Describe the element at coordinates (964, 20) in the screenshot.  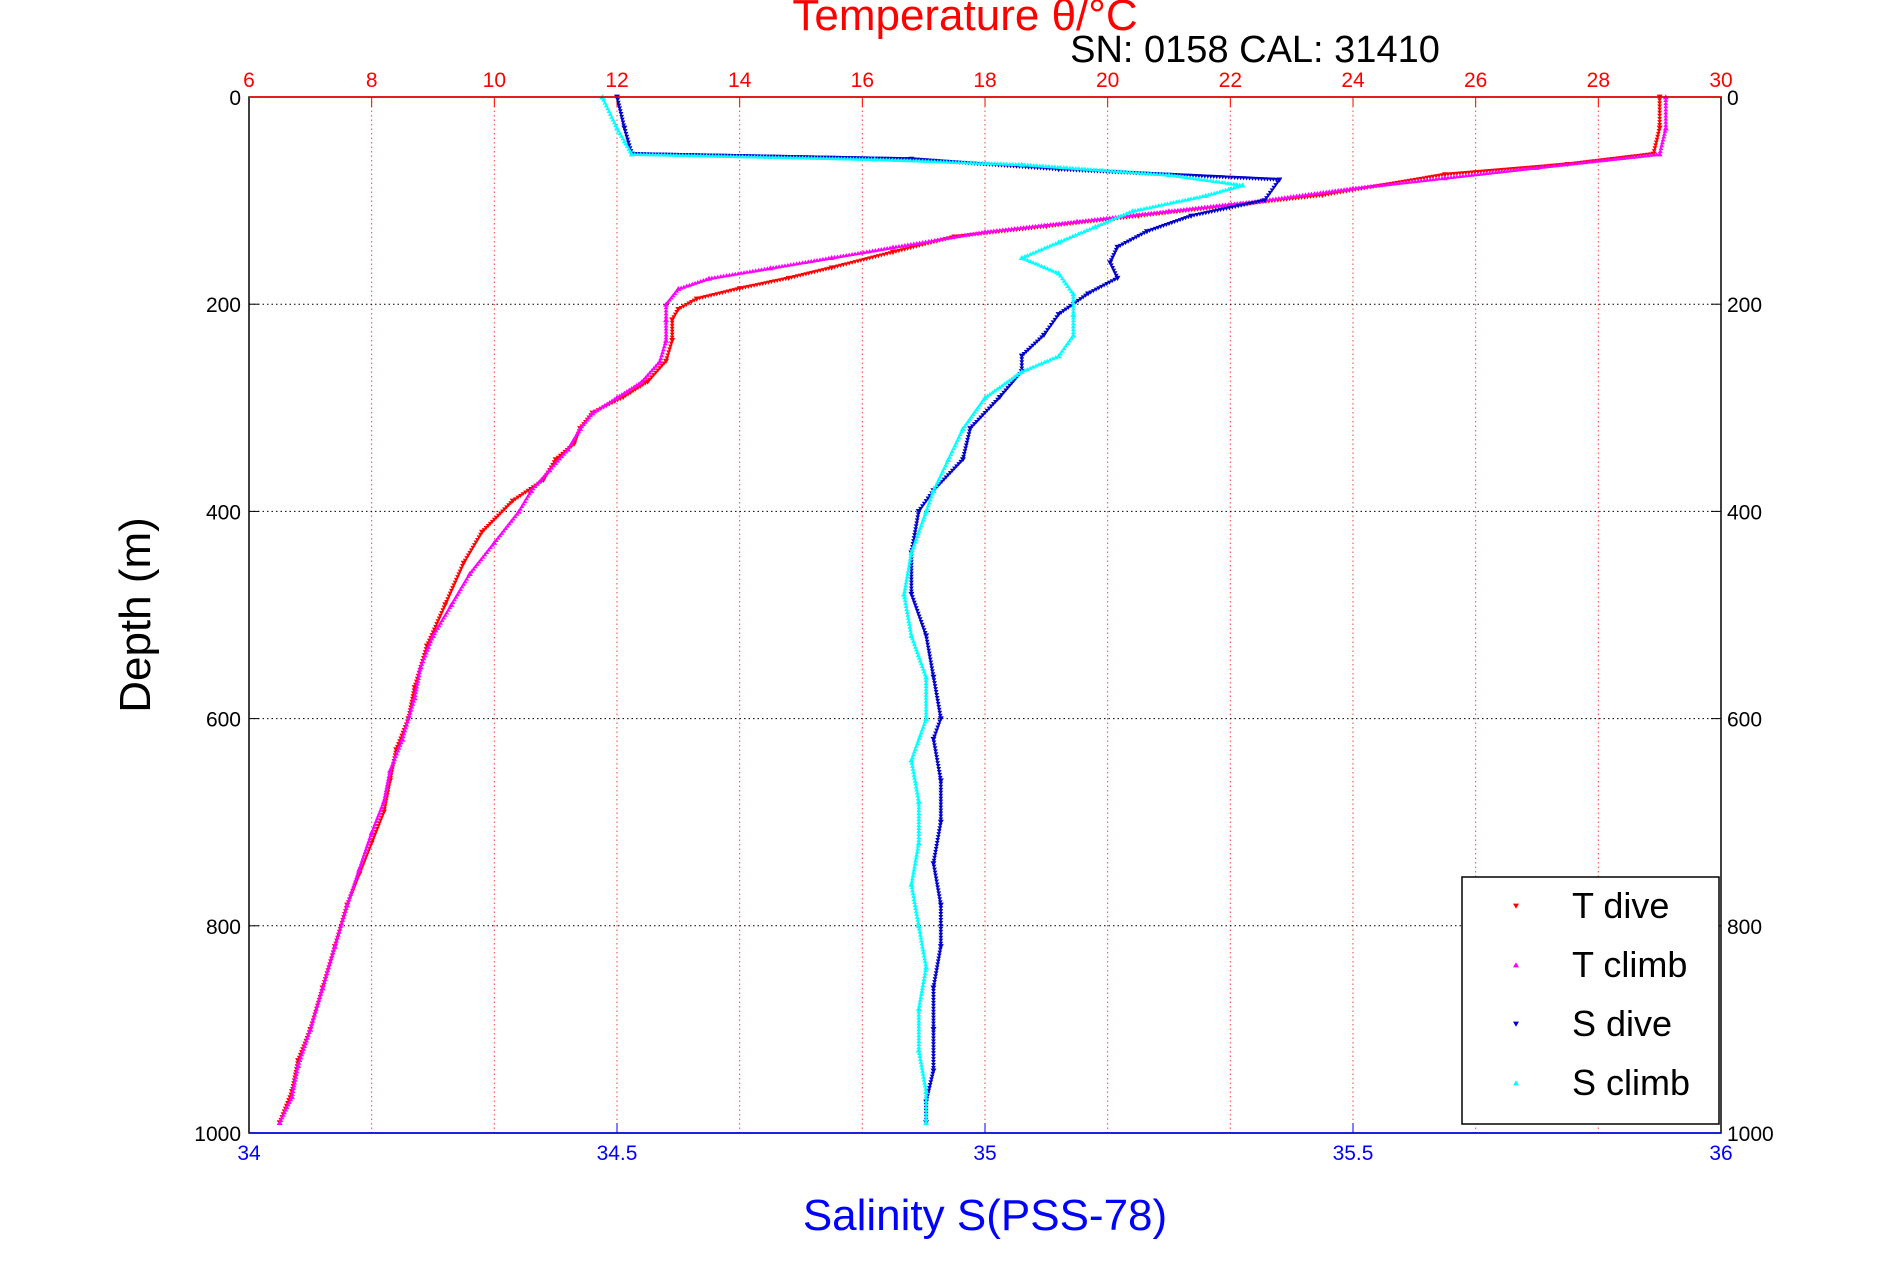
I see `chart-title: Temperature θ/°C` at that location.